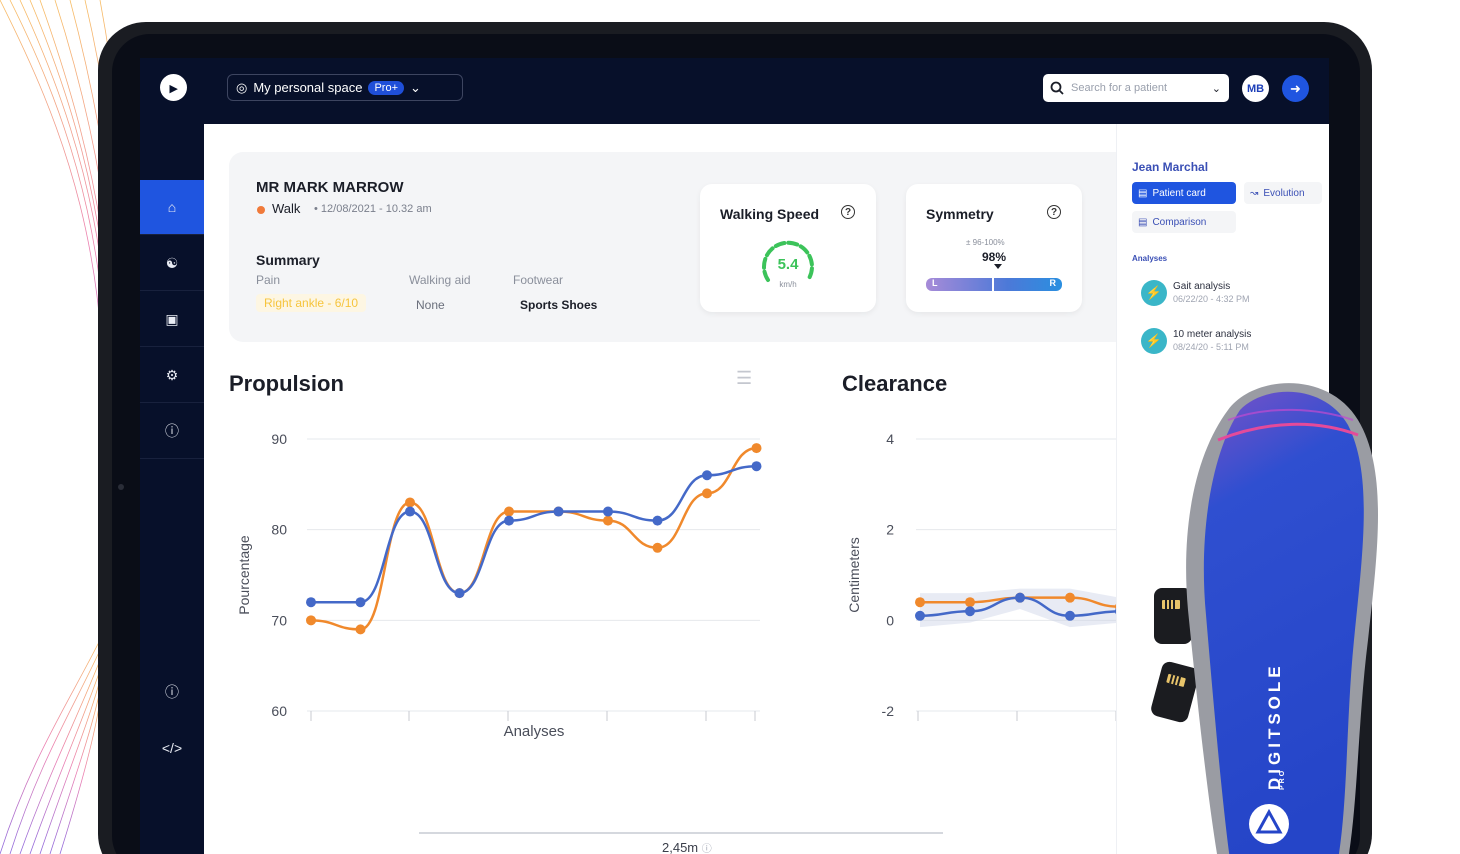 This screenshot has height=854, width=1460. What do you see at coordinates (1269, 824) in the screenshot?
I see `brand-logo-icon` at bounding box center [1269, 824].